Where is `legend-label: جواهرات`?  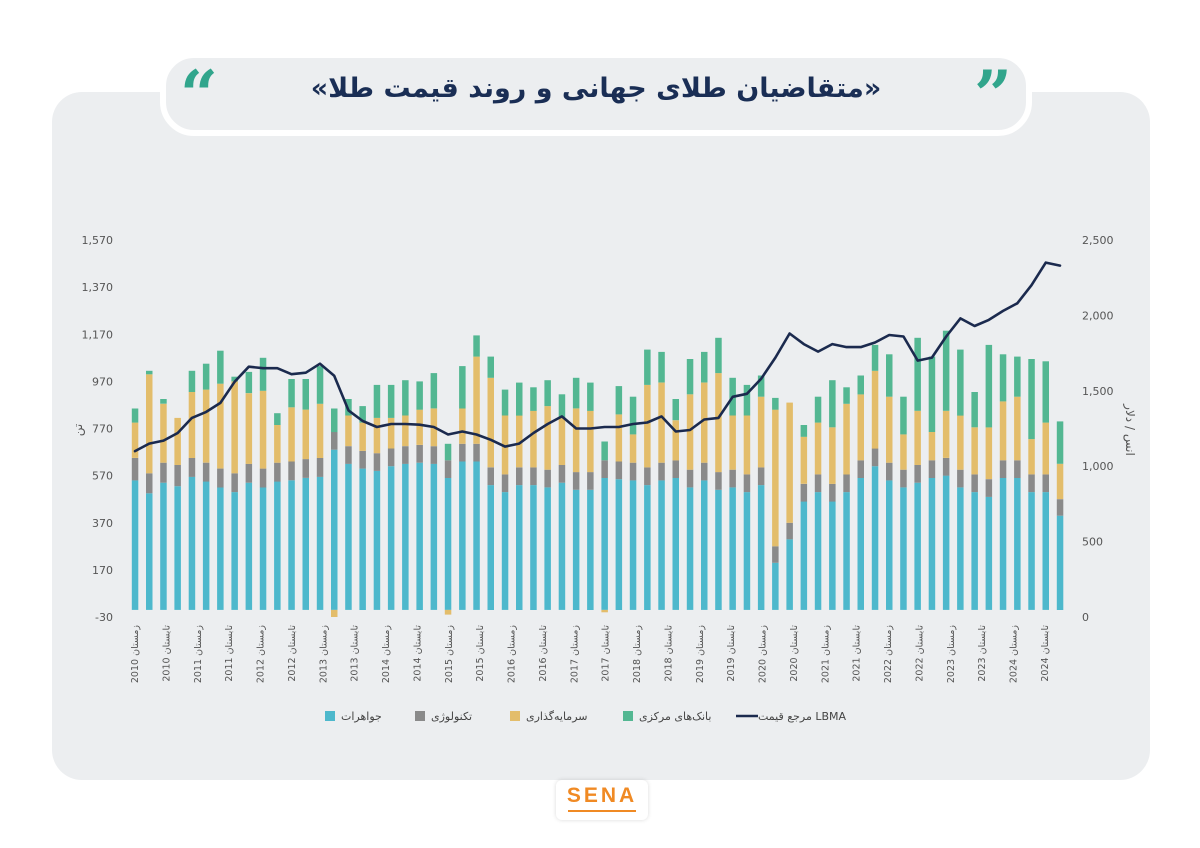 legend-label: جواهرات is located at coordinates (361, 716).